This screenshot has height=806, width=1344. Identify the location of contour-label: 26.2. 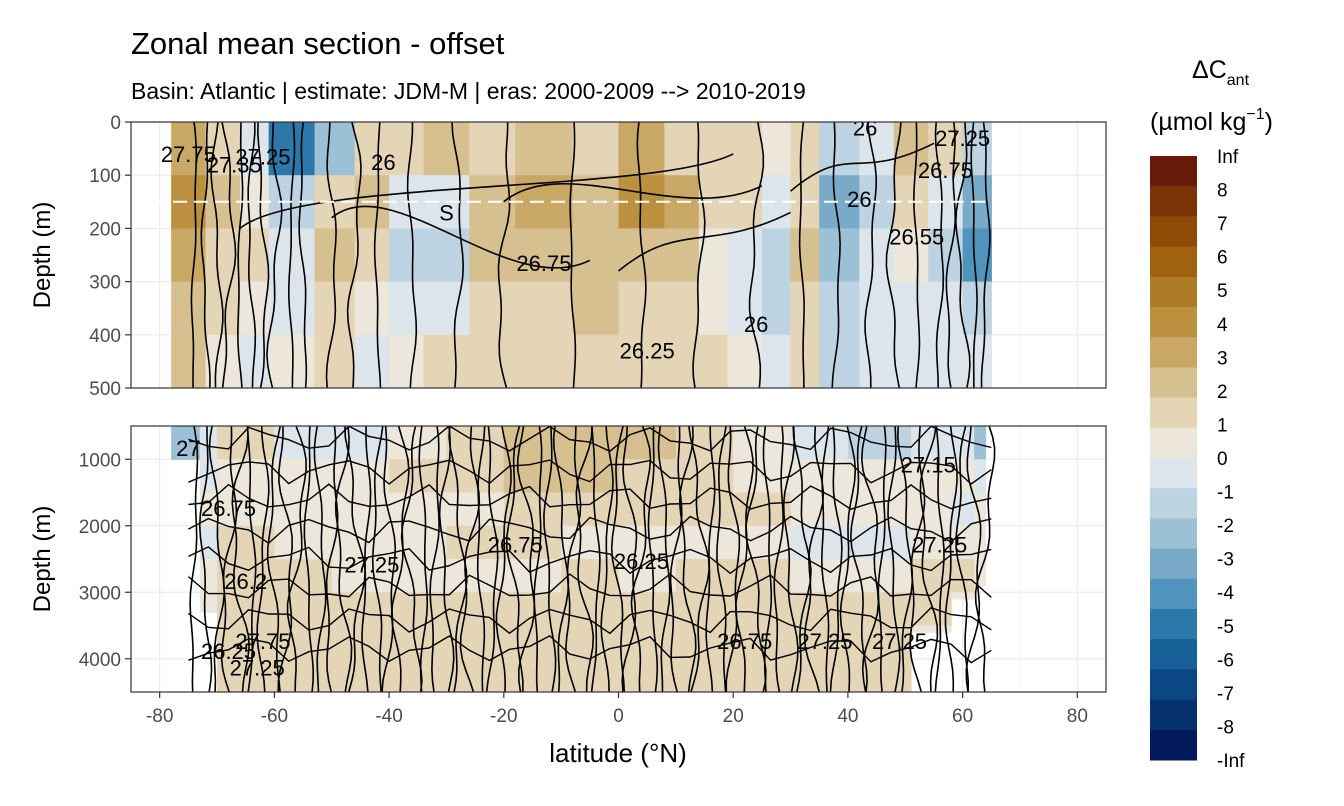
(245, 581).